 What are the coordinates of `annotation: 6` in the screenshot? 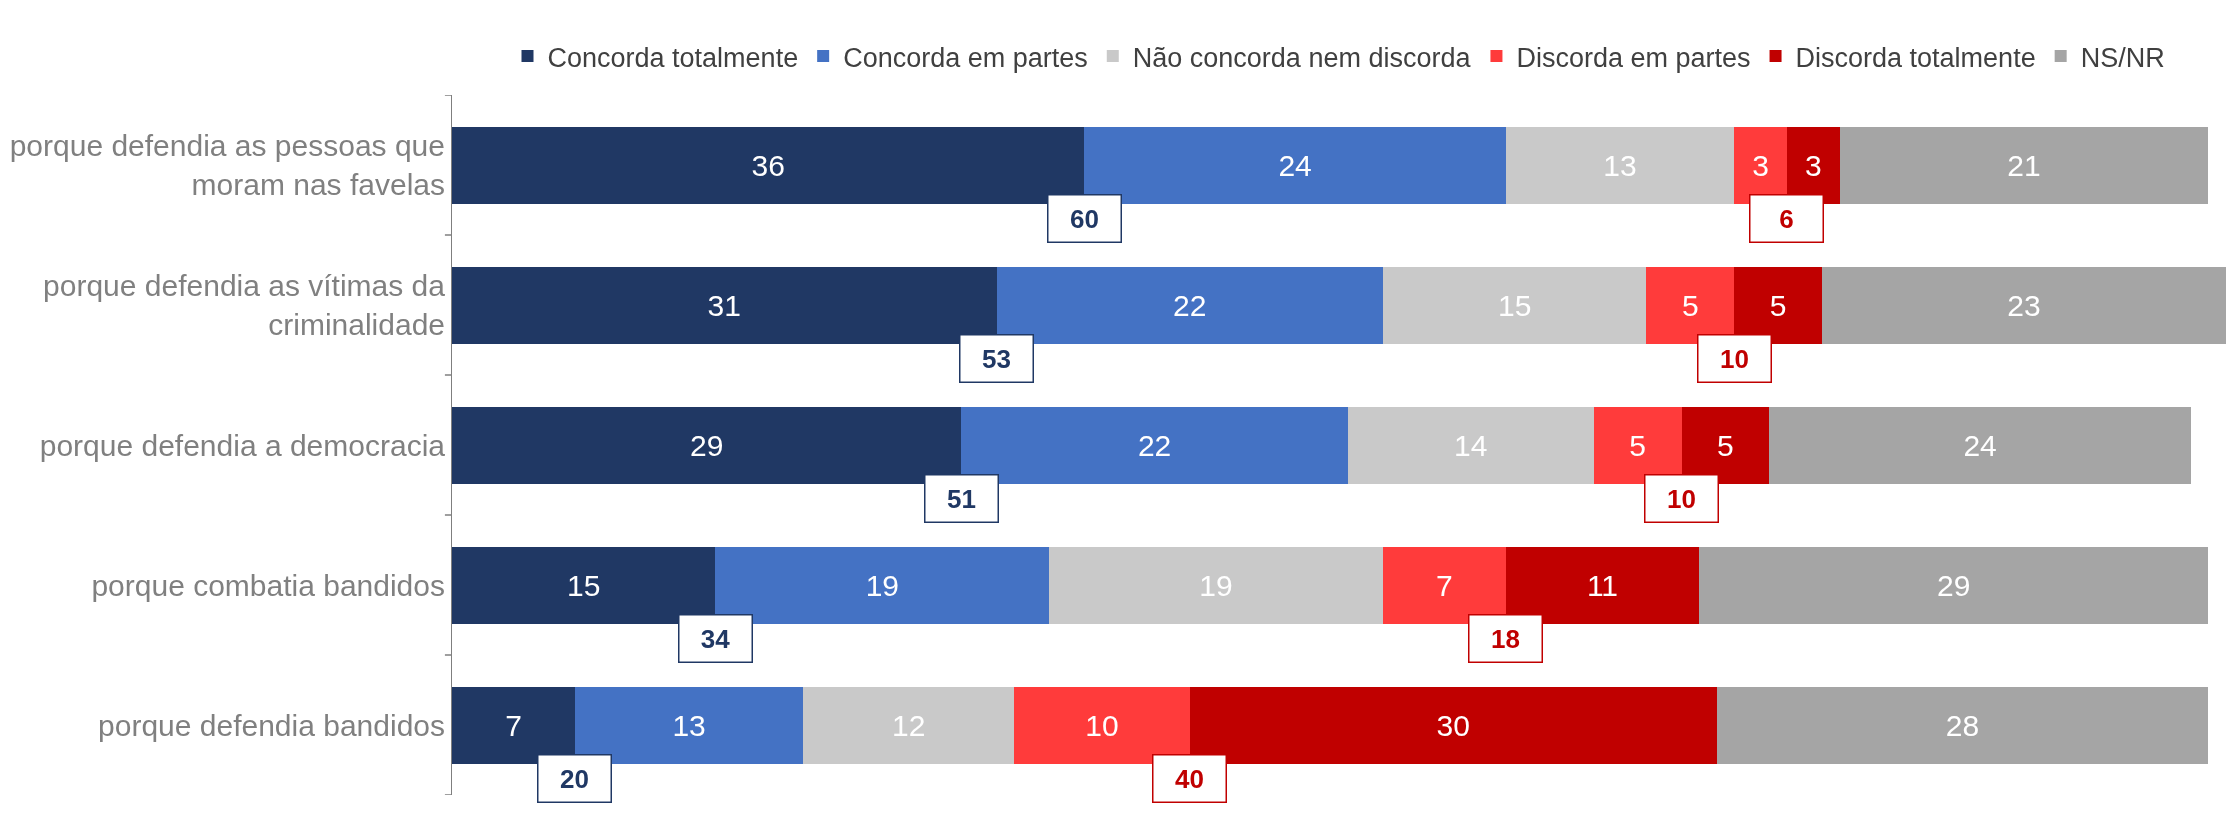 It's located at (1786, 218).